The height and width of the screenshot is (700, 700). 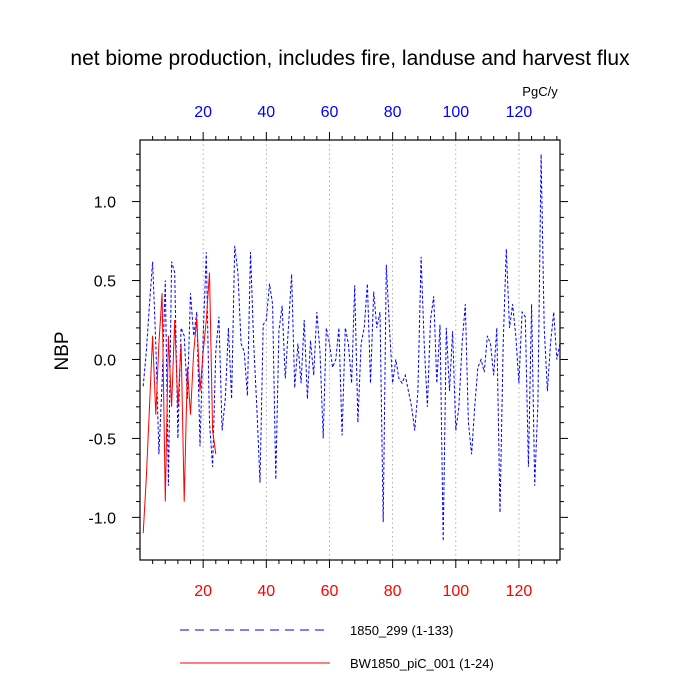 I want to click on x-tick-label-bottom: 100, so click(x=455, y=591).